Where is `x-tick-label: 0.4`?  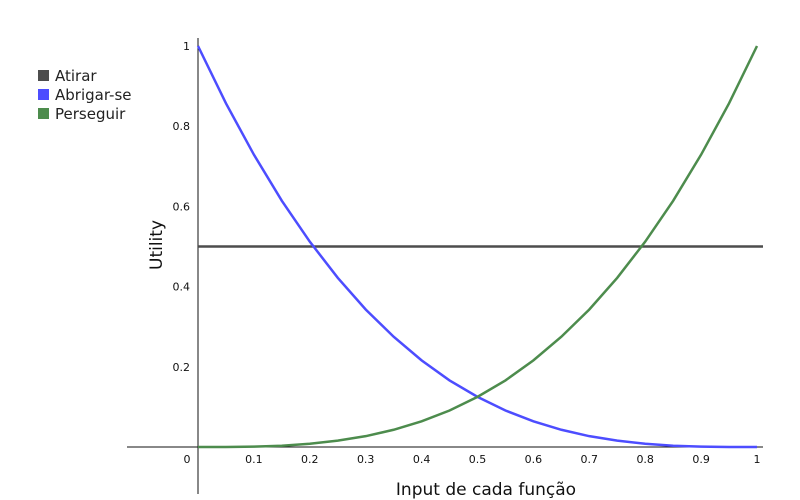 x-tick-label: 0.4 is located at coordinates (422, 459).